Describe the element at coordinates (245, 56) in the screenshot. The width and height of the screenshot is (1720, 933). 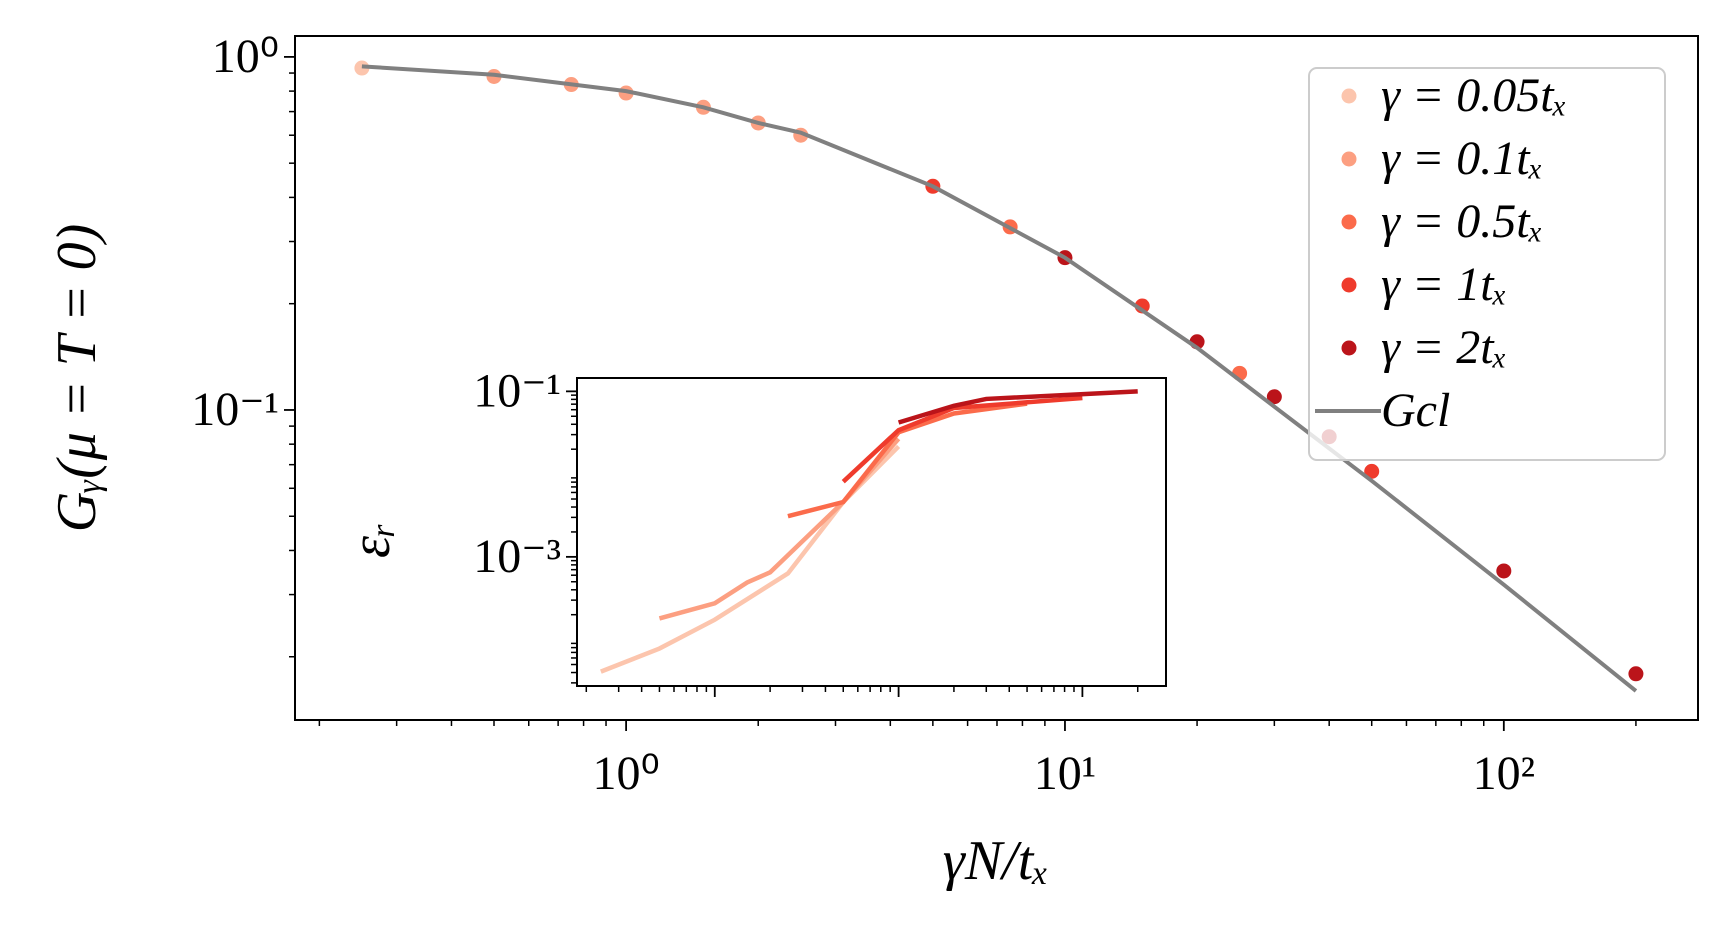
I see `y-tick-label: 10⁰` at that location.